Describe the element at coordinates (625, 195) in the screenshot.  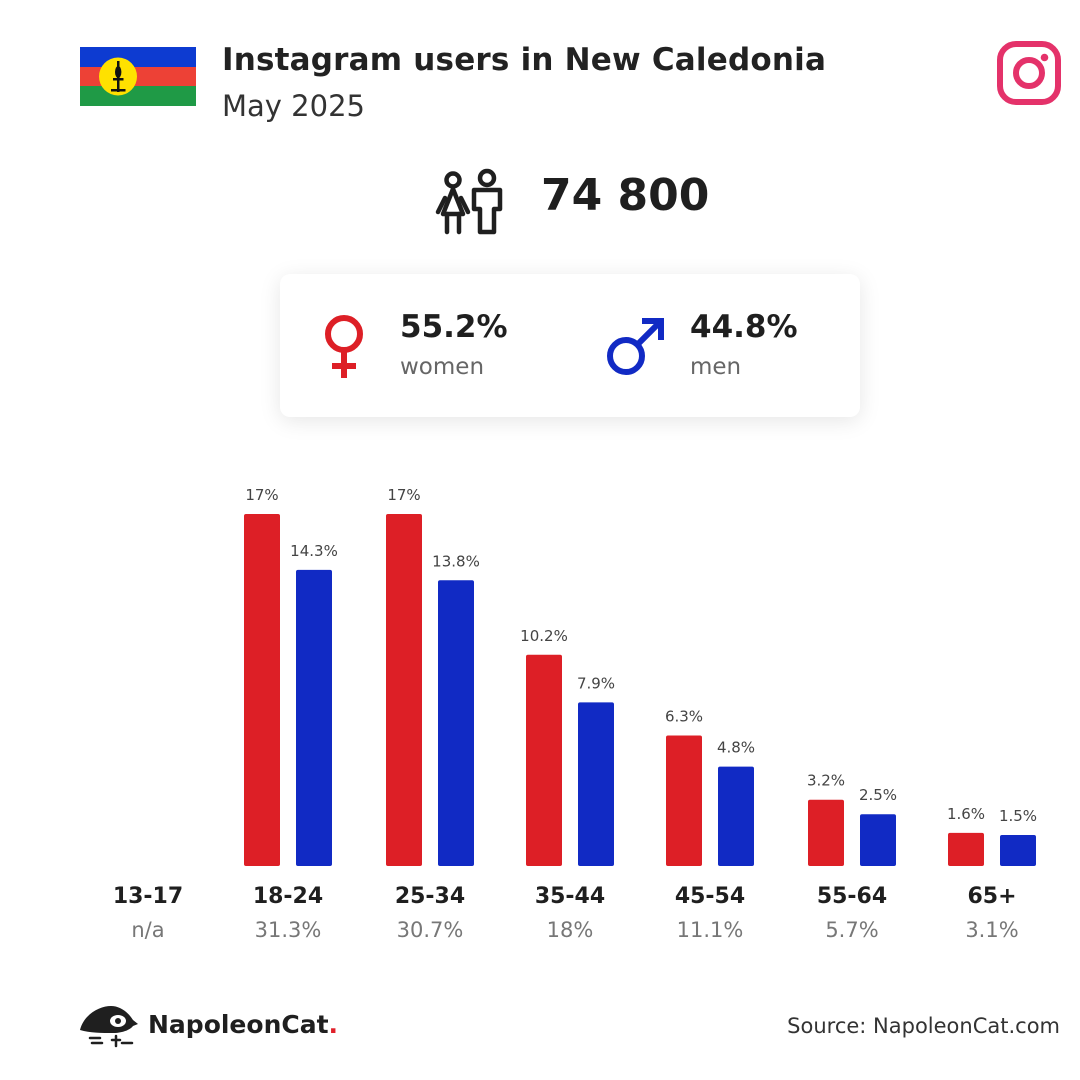
I see `total-users: 74 800` at that location.